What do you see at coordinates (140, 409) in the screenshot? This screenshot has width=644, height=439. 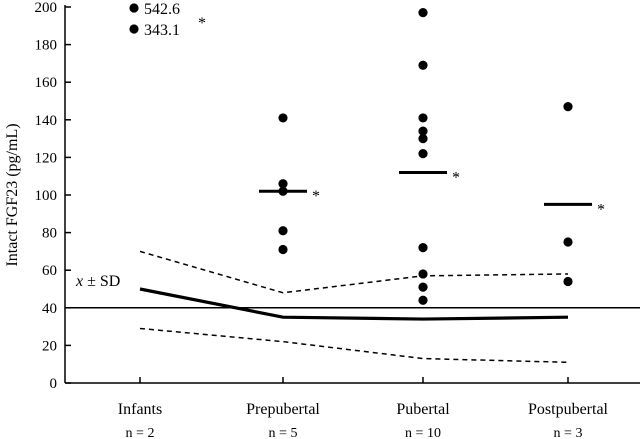 I see `x-category-label: Infants` at bounding box center [140, 409].